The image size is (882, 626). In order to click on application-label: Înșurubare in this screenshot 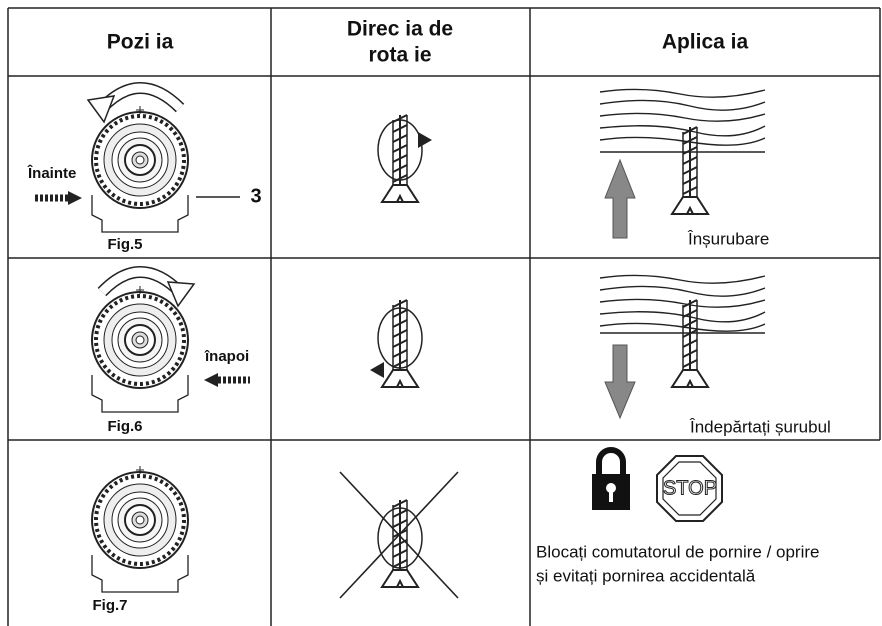, I will do `click(728, 238)`.